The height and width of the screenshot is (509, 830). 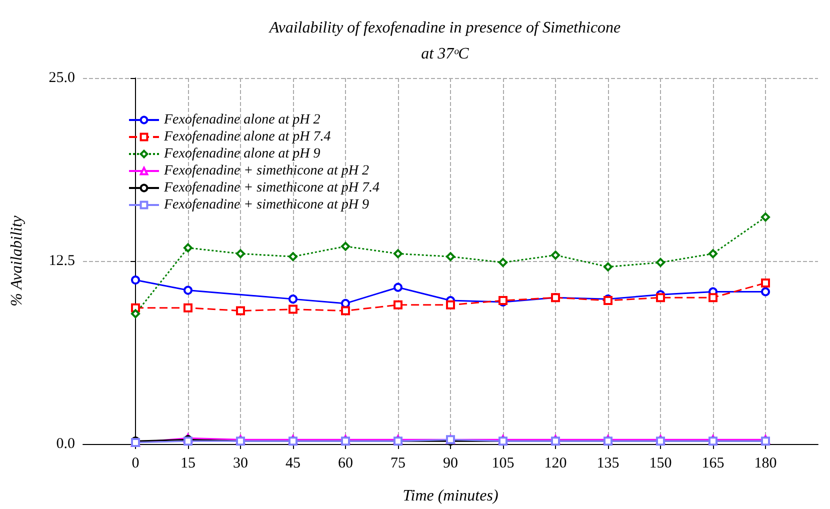 What do you see at coordinates (241, 120) in the screenshot?
I see `legend-label: Fexofenadine alone at pH 2` at bounding box center [241, 120].